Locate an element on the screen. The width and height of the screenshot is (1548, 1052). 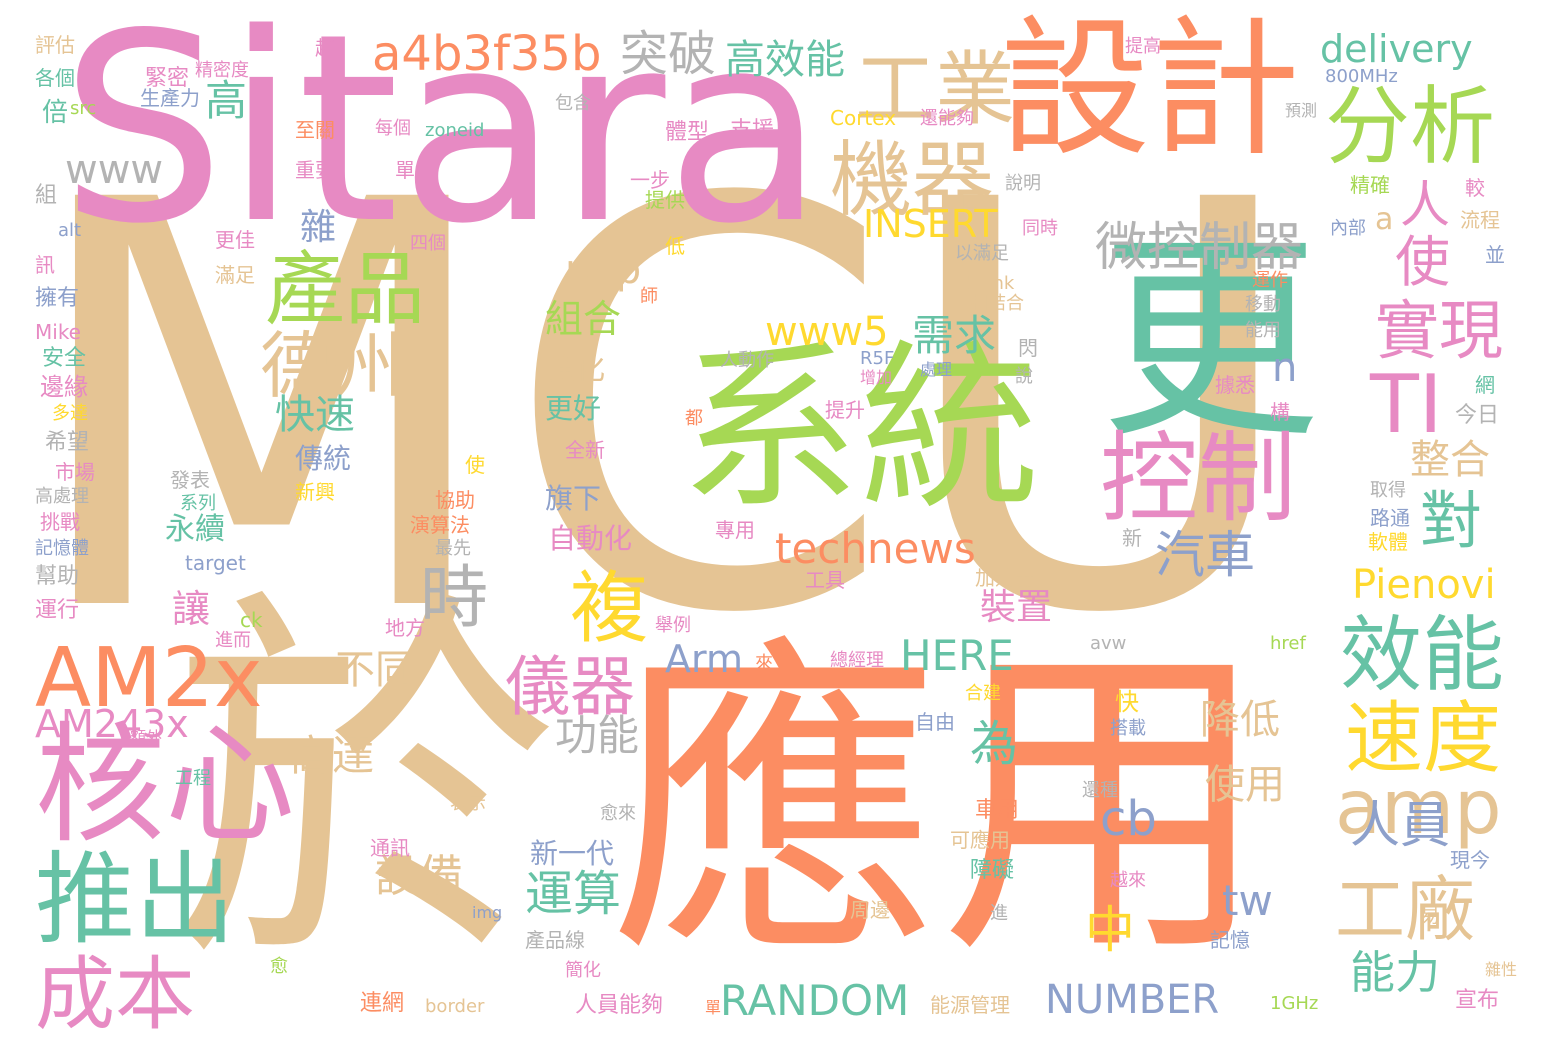
word: src is located at coordinates (83, 108).